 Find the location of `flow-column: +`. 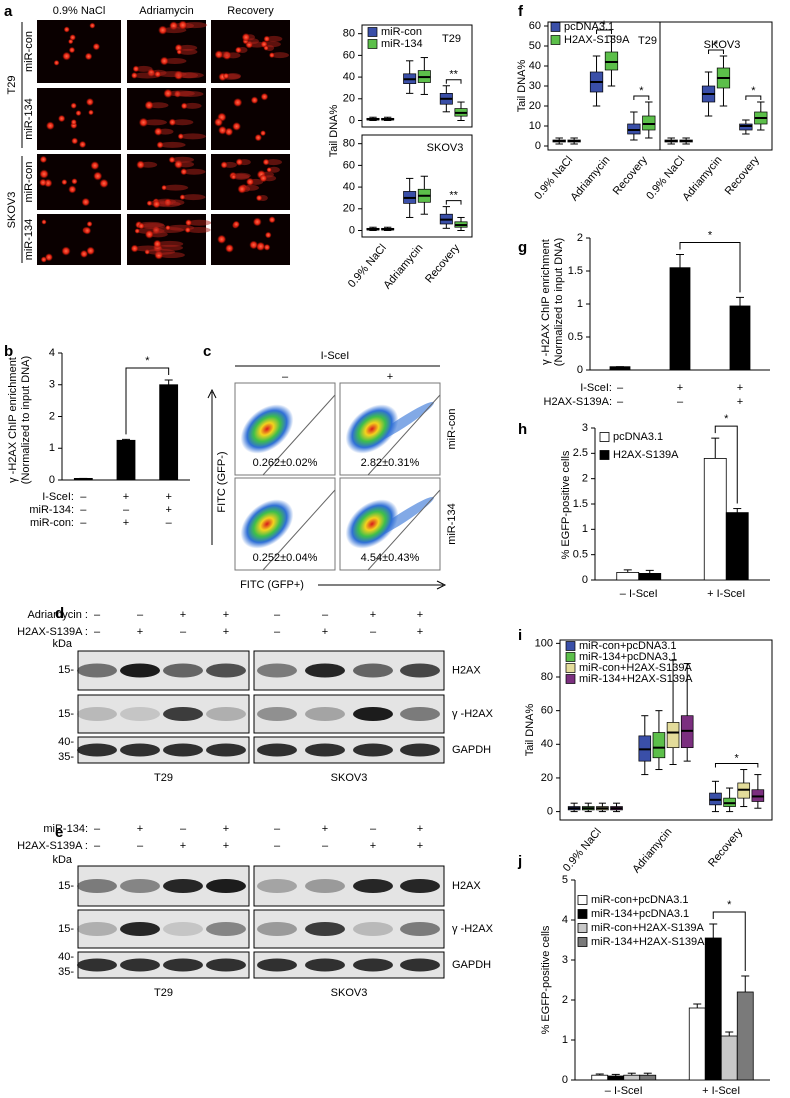

flow-column: + is located at coordinates (390, 377).